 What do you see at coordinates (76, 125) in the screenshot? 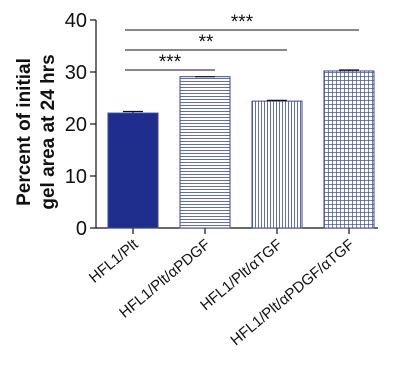
I see `y-tick-label: 20` at bounding box center [76, 125].